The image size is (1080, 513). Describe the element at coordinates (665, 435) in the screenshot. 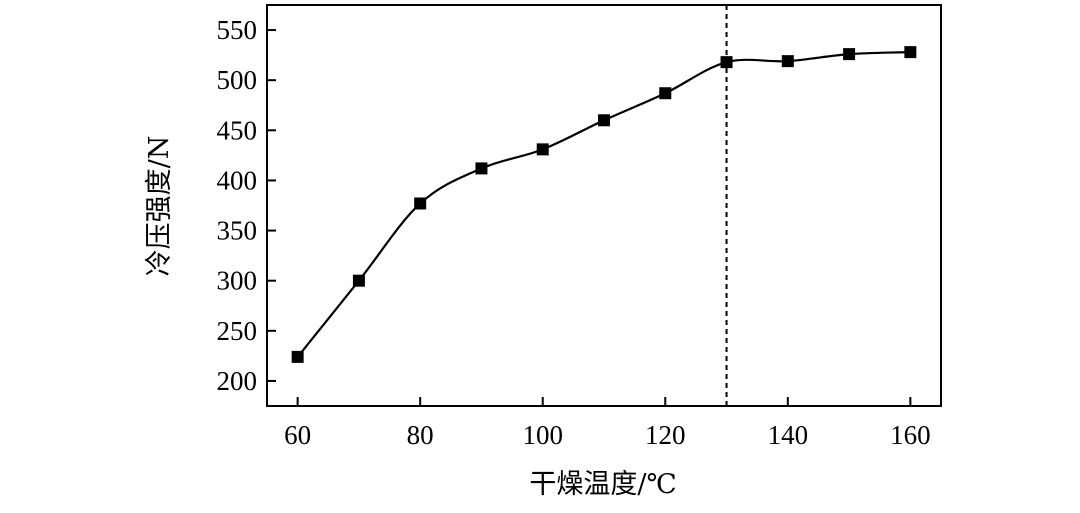

I see `x-tick-label: 120` at that location.